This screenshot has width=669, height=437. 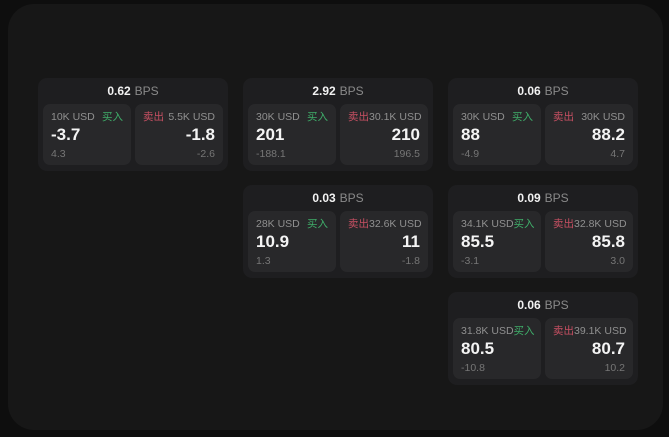 I want to click on buy-price: 10.9, so click(x=273, y=241).